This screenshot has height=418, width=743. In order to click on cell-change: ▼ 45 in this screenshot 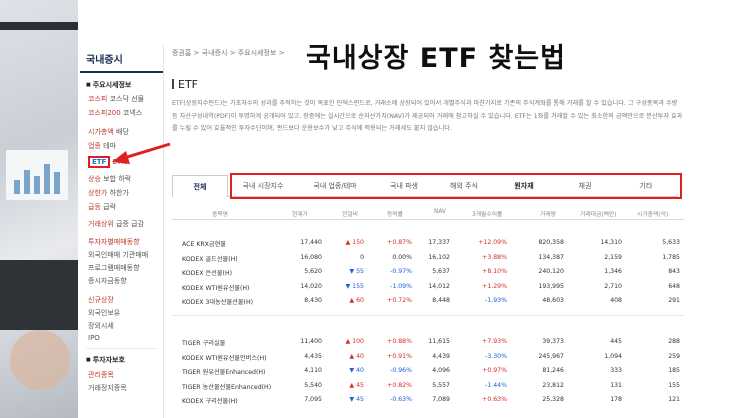, I will do `click(356, 400)`.